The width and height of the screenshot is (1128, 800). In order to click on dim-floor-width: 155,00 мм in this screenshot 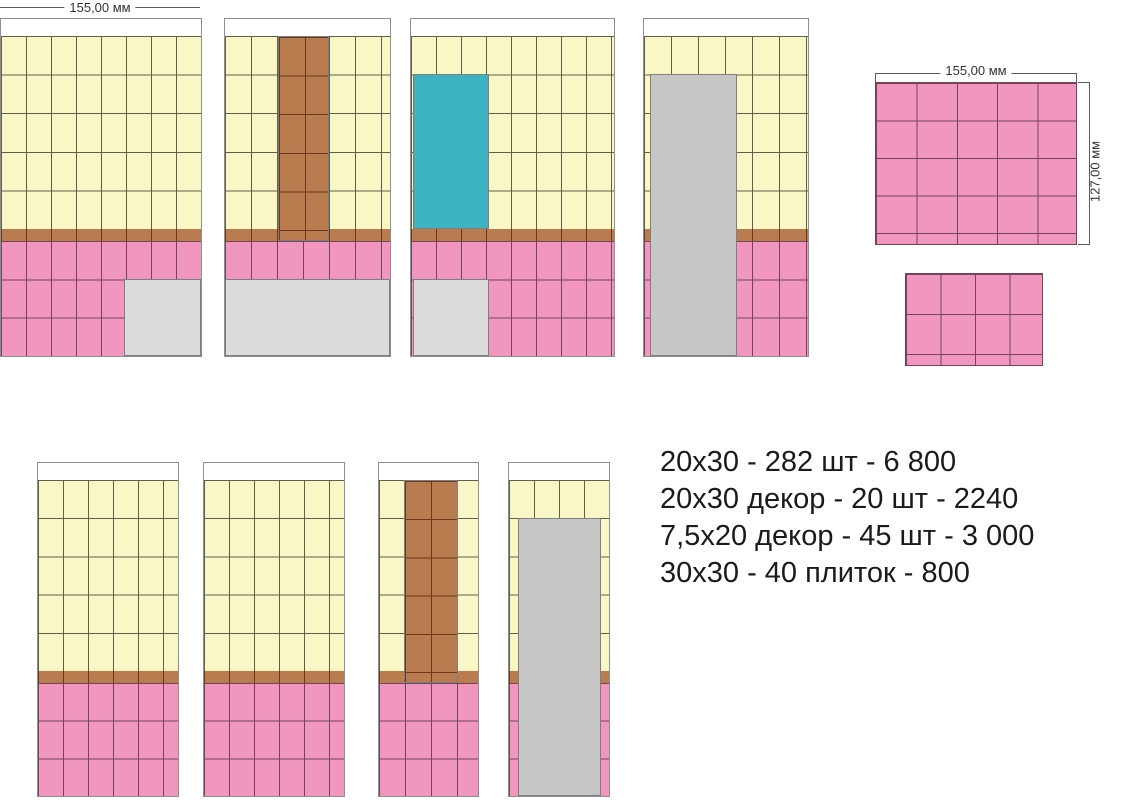, I will do `click(976, 72)`.